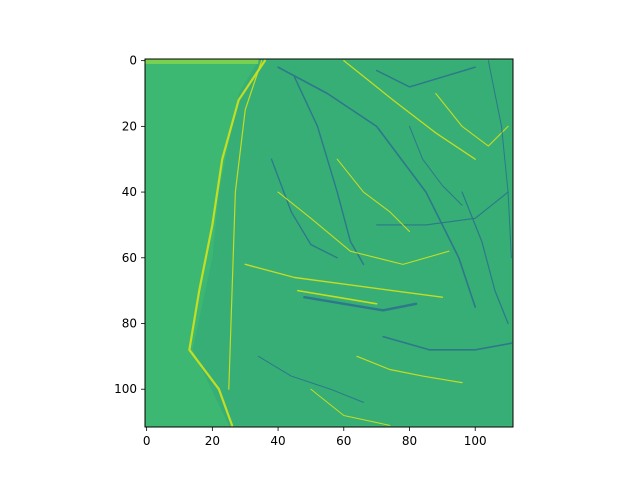 This screenshot has height=480, width=640. I want to click on y-tick-label: 40, so click(129, 192).